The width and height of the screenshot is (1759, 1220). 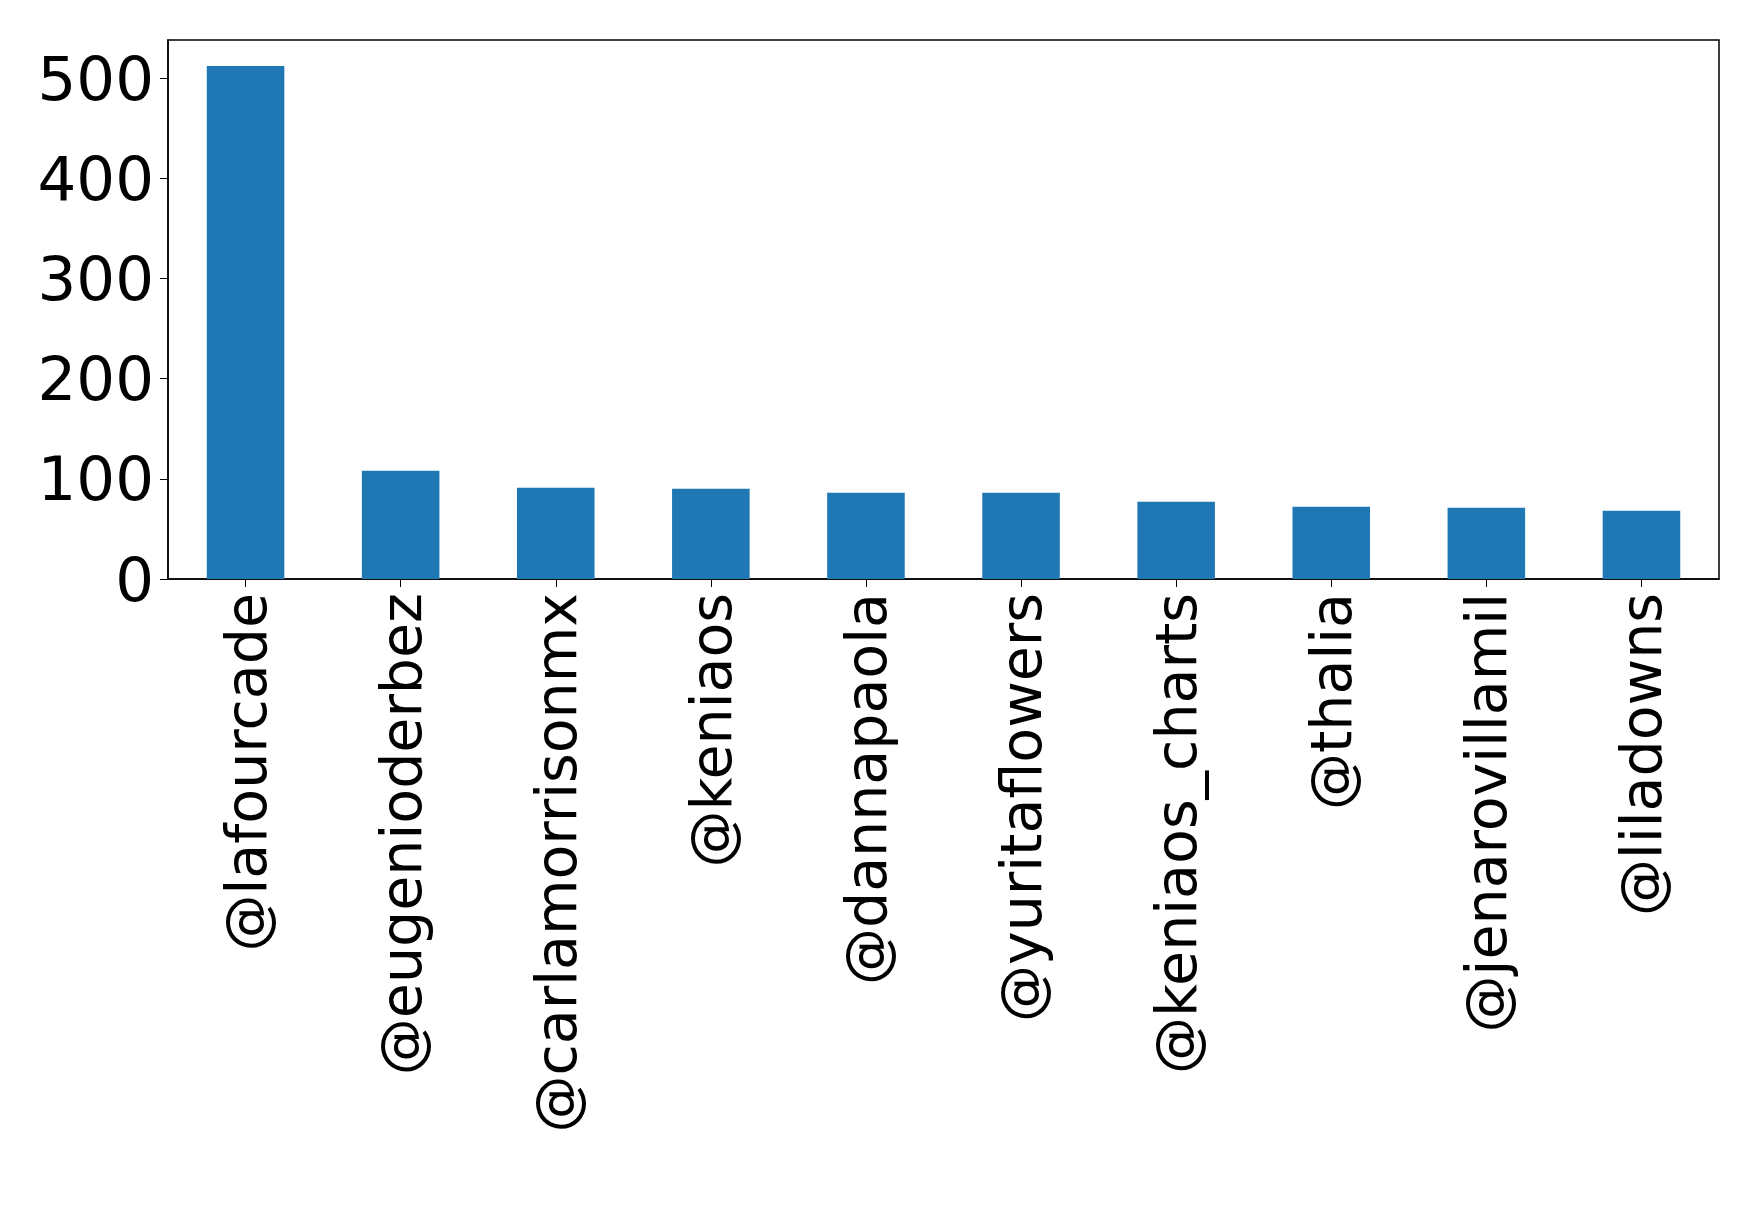 I want to click on x-tick-label: @jenarovillamil, so click(x=1486, y=813).